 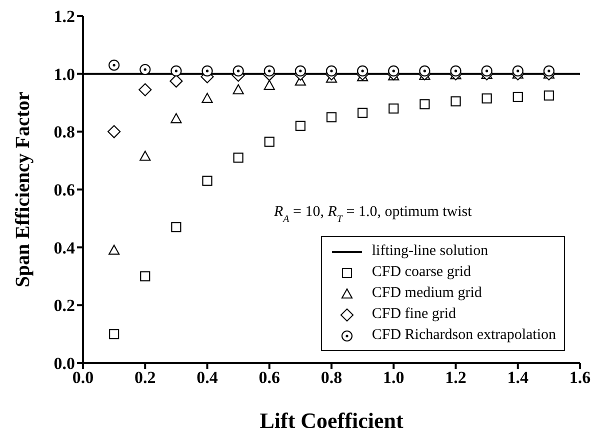 What do you see at coordinates (64, 132) in the screenshot?
I see `y-tick-label: 0.8` at bounding box center [64, 132].